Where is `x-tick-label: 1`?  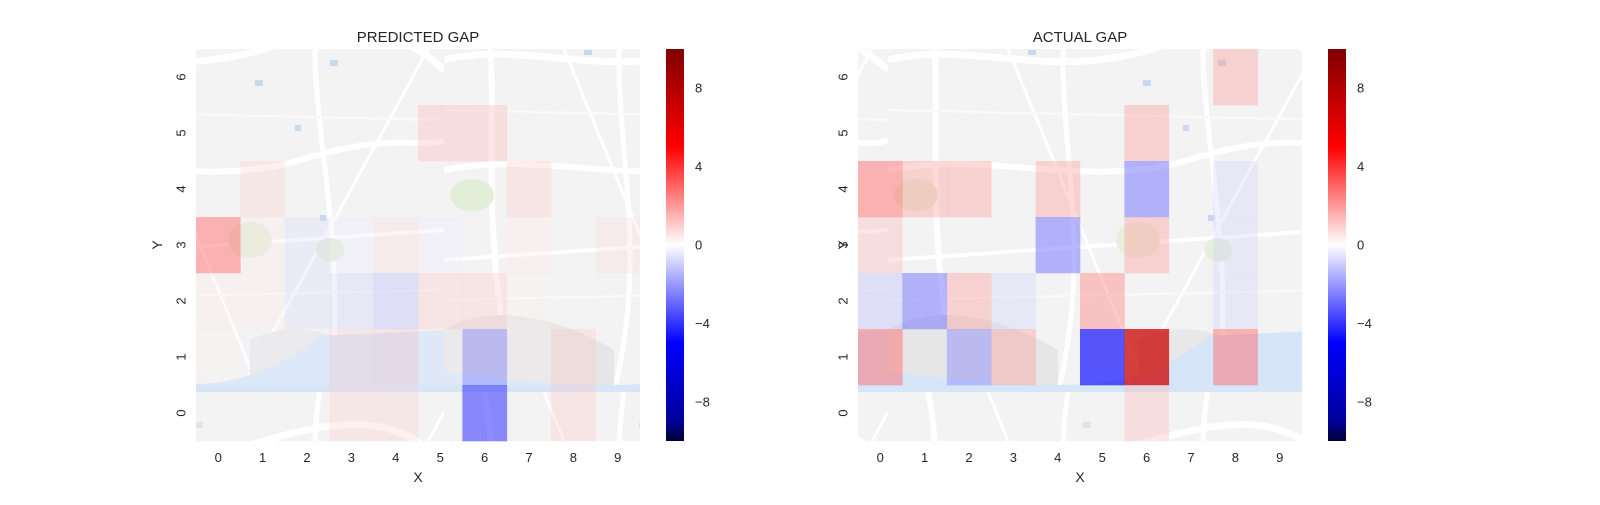
x-tick-label: 1 is located at coordinates (924, 457).